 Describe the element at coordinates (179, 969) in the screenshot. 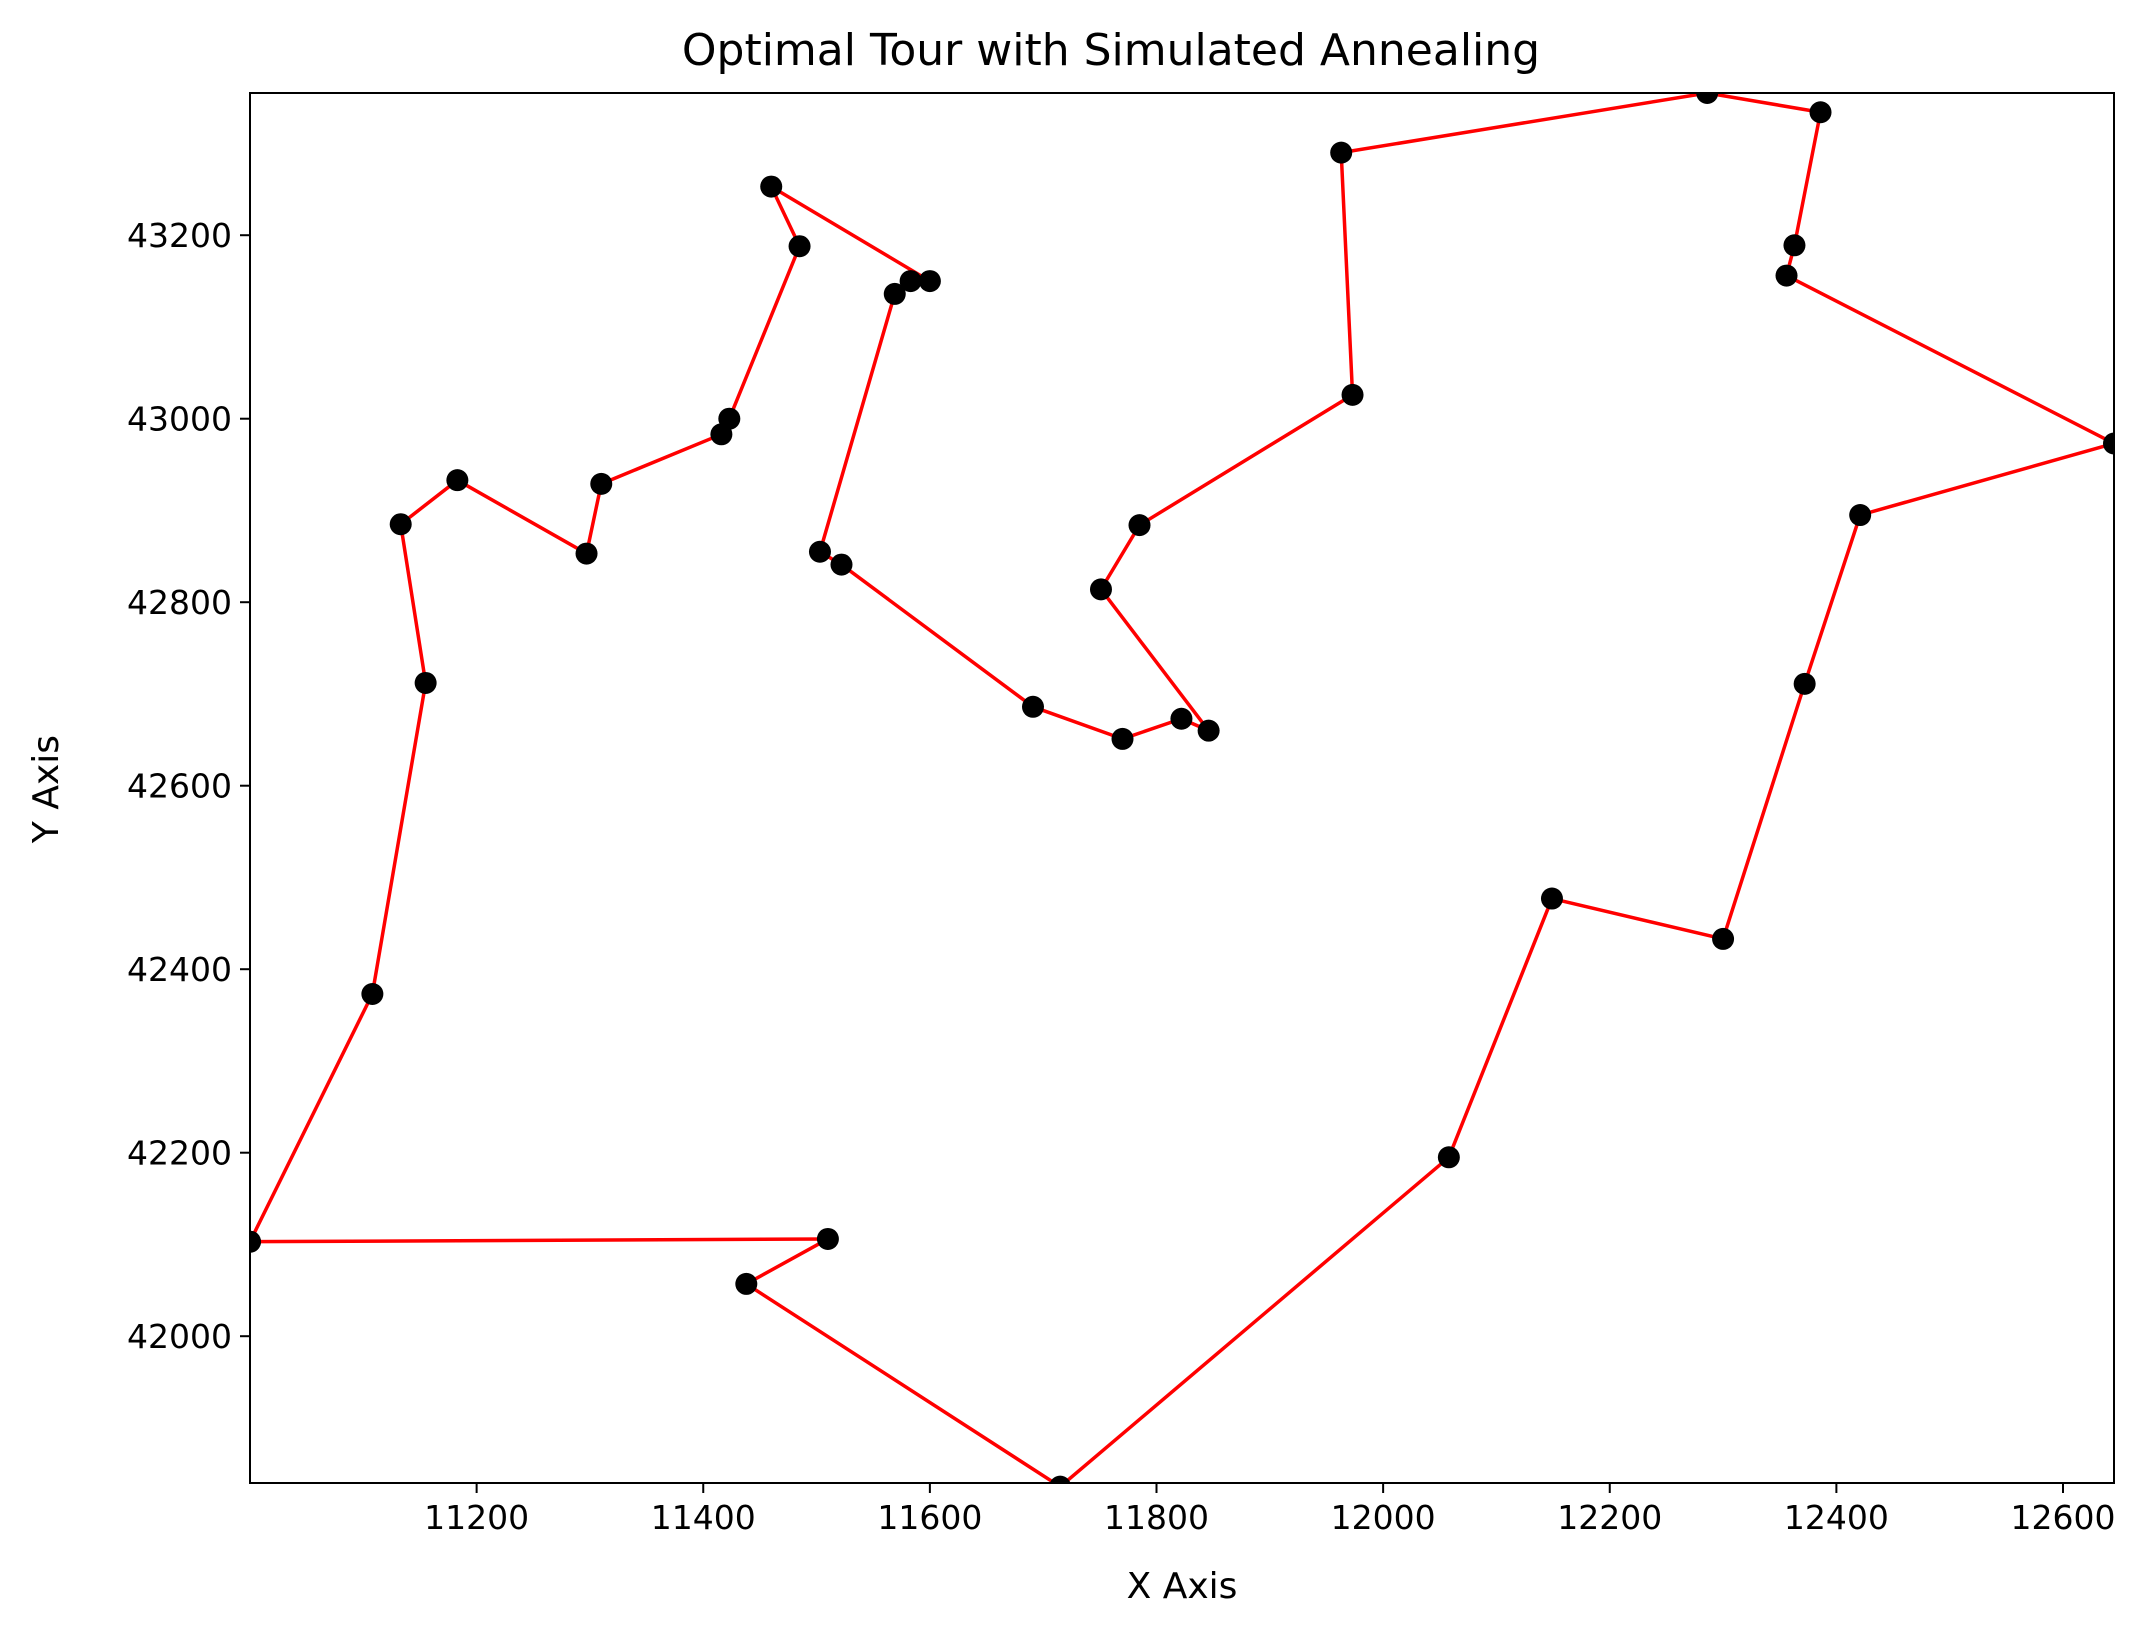

I see `y-tick-label: 42400` at that location.